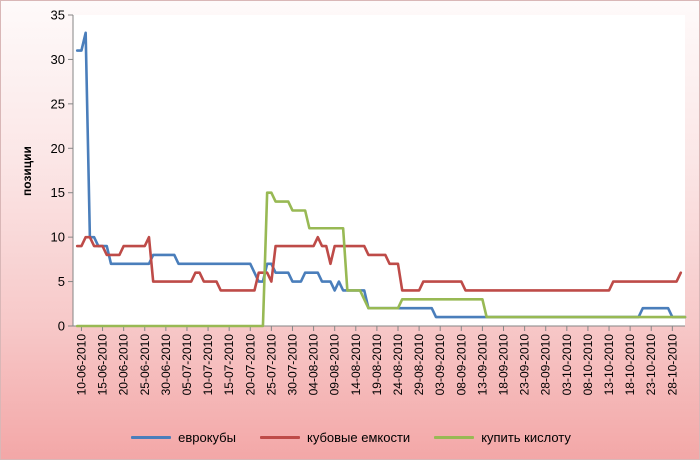 The width and height of the screenshot is (700, 460). I want to click on x-tick-label: 30-06-2010, so click(166, 365).